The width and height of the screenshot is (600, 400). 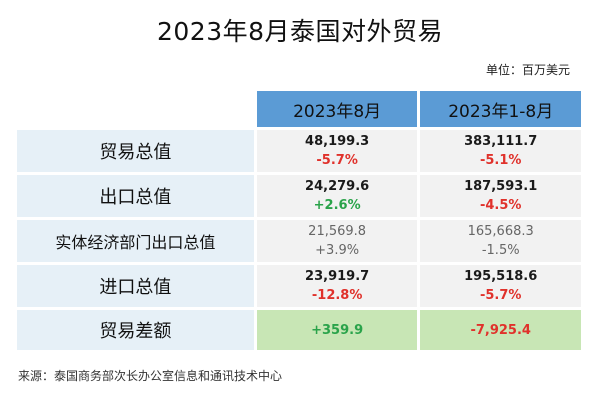 I want to click on page-title: 2023年8月泰国对外贸易, so click(x=300, y=31).